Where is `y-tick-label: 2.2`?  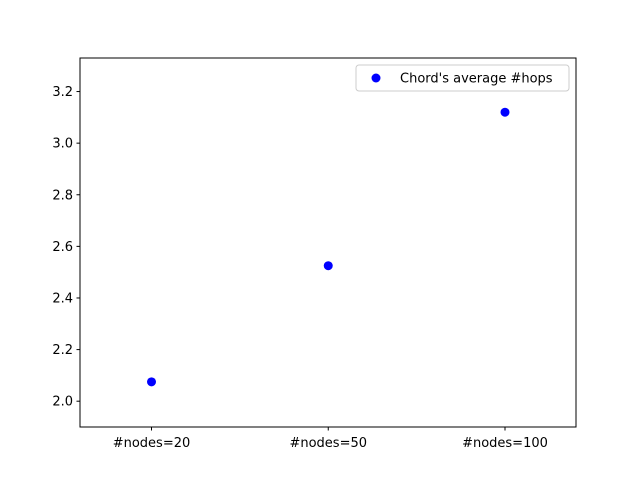
y-tick-label: 2.2 is located at coordinates (62, 350).